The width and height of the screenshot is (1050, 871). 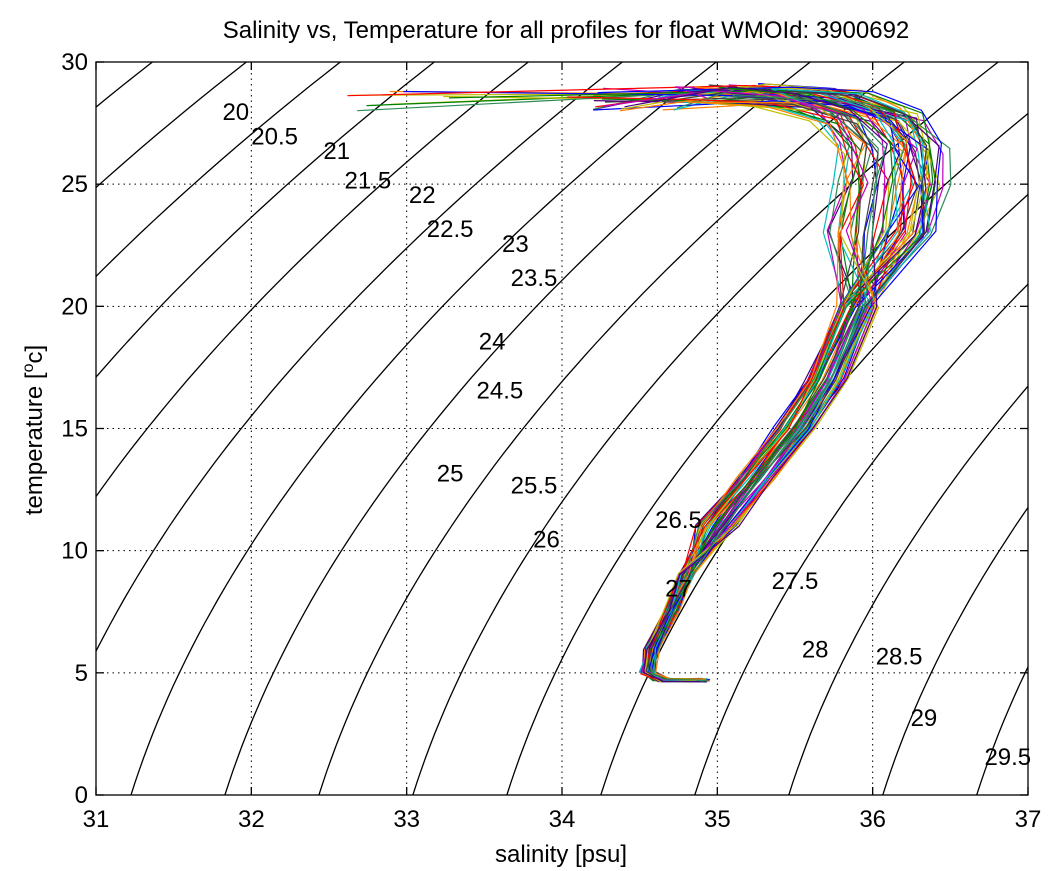 What do you see at coordinates (450, 473) in the screenshot?
I see `contour-label: 25` at bounding box center [450, 473].